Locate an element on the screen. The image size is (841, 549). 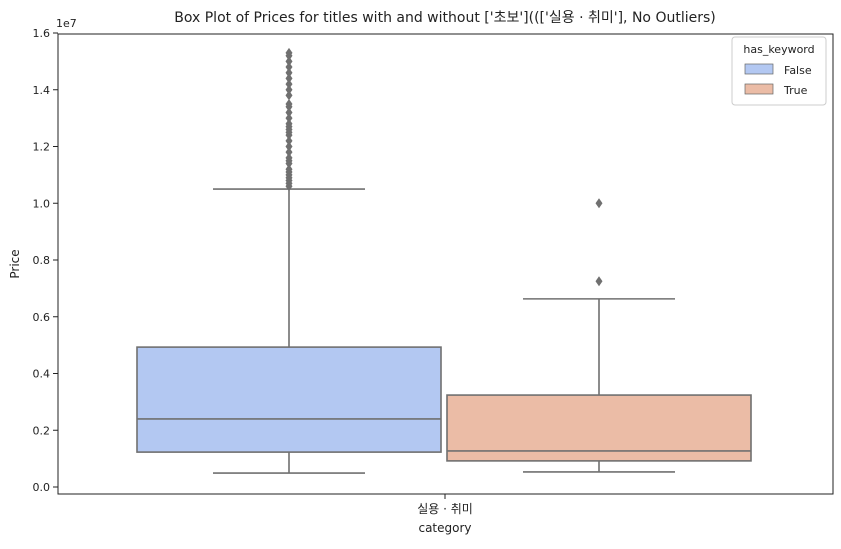
y-tick-label: 1.0 is located at coordinates (42, 203).